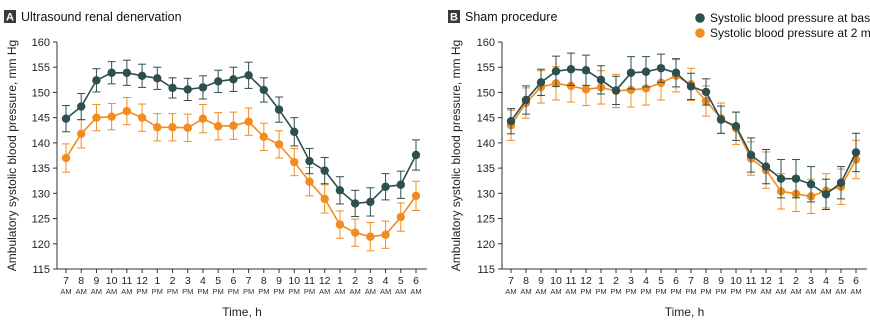  I want to click on x-tick-label: 1, so click(781, 281).